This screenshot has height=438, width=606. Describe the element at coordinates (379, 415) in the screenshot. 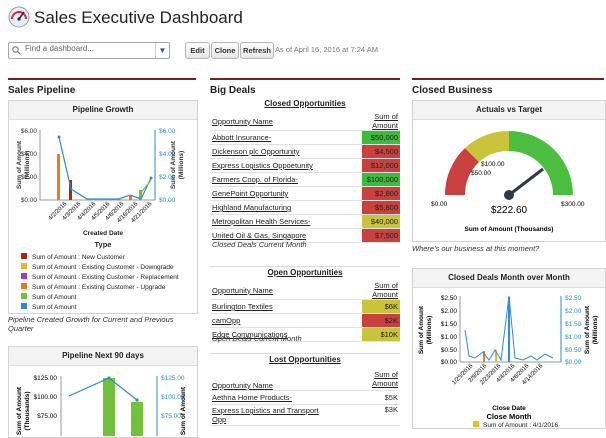

I see `amount-value: $3K` at that location.